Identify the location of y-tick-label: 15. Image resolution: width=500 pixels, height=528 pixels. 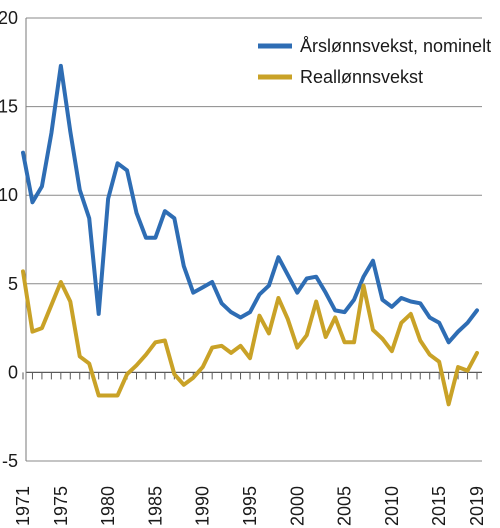
(9, 107).